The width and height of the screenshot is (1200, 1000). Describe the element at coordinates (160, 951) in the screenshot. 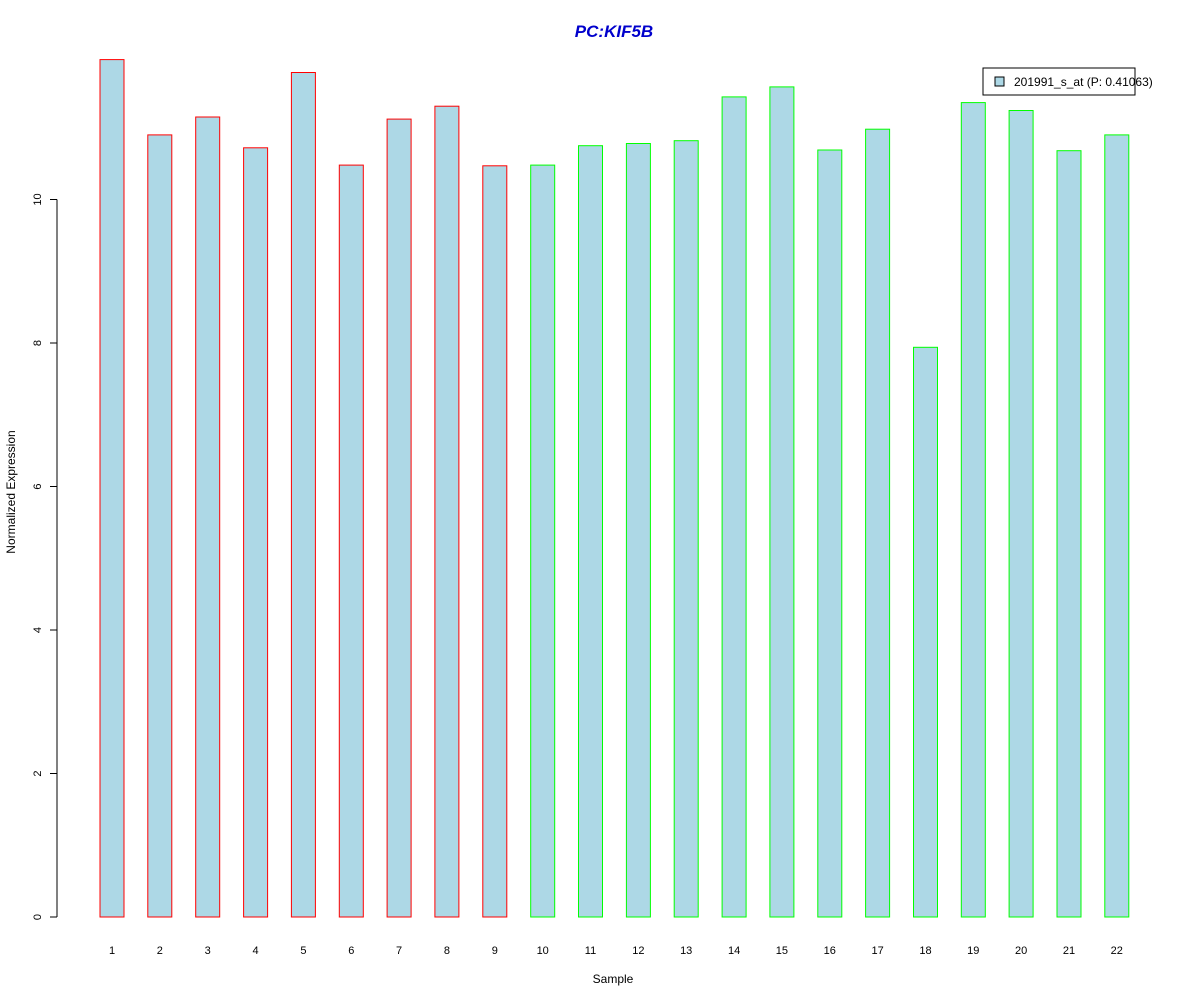

I see `x-tick-label: 2` at that location.